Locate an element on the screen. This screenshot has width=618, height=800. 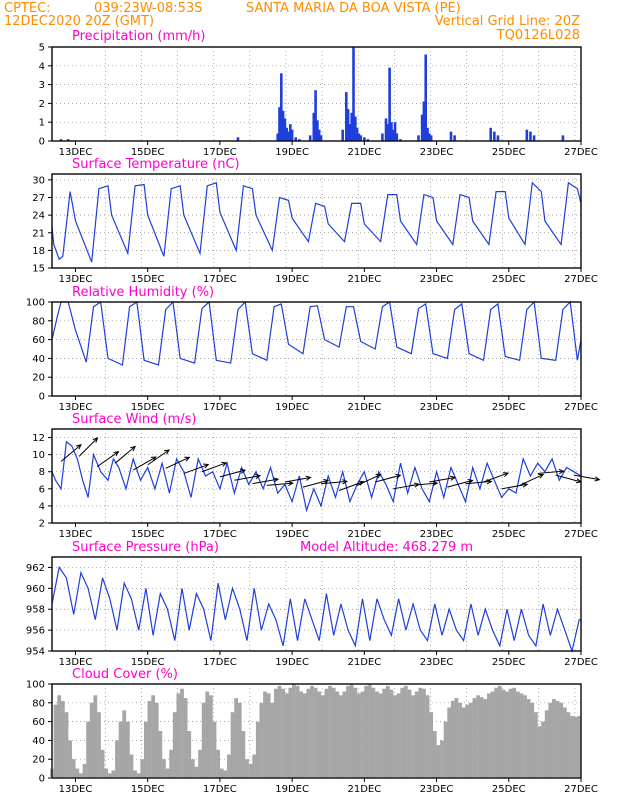
rh-xtick-label: 17DEC is located at coordinates (220, 407).